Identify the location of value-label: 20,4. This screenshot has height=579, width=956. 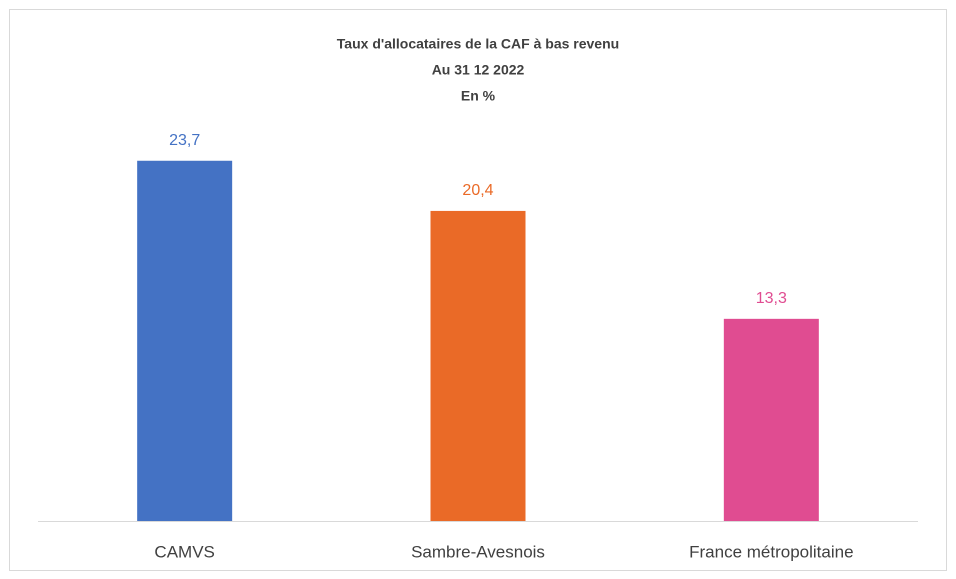
(477, 190).